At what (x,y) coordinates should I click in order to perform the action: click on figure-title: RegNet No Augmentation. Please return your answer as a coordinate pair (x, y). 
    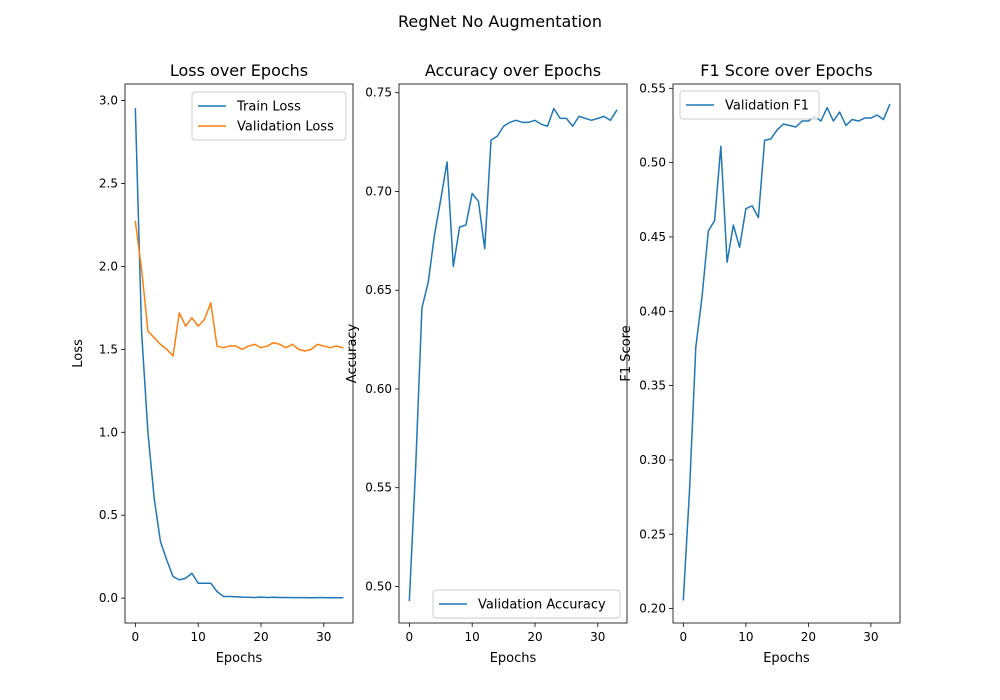
    Looking at the image, I should click on (500, 21).